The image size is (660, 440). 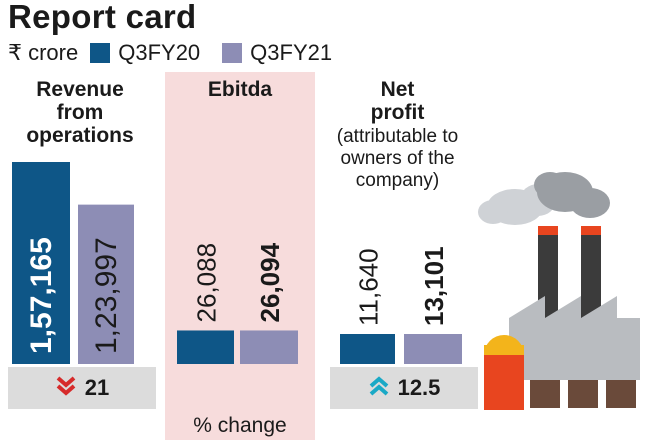 I want to click on bar-ebitda-q3fy20, so click(x=205, y=347).